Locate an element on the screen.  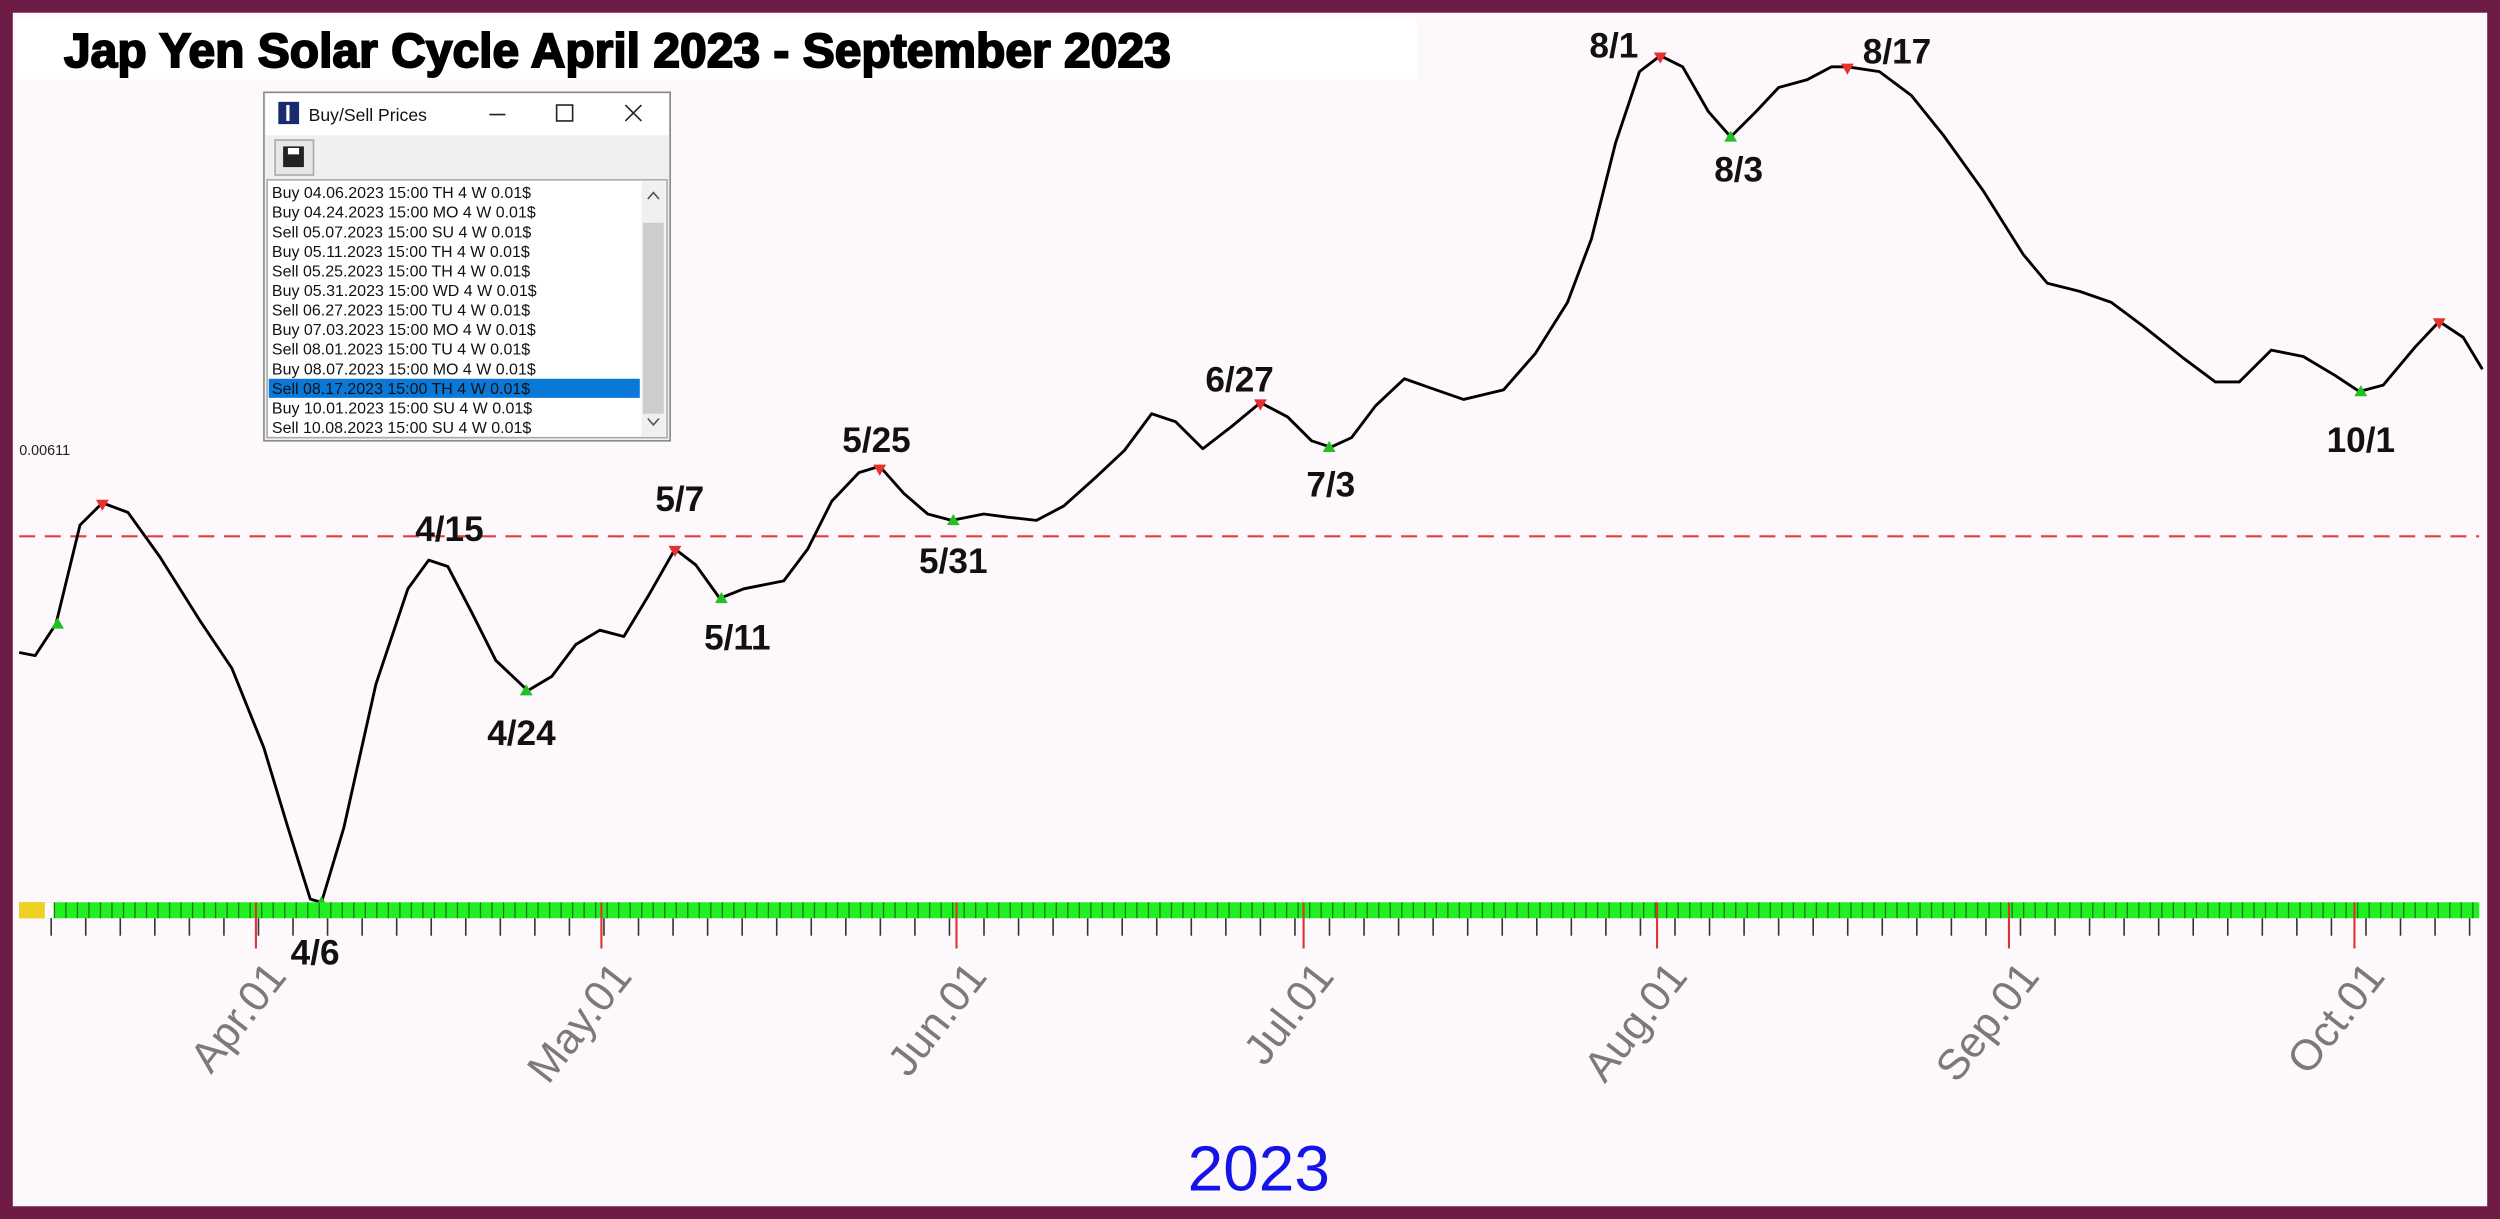
close-button is located at coordinates (633, 113).